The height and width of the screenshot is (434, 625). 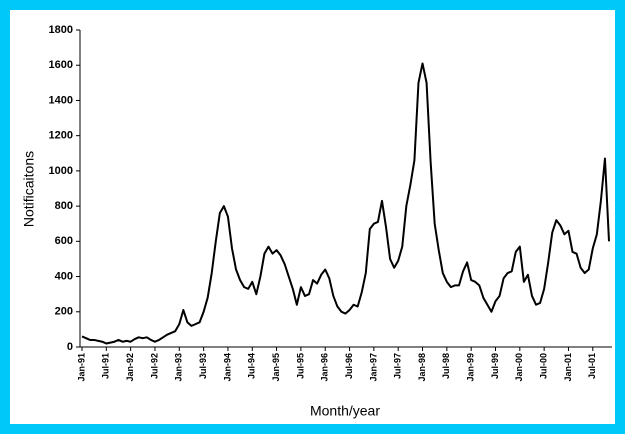 I want to click on x-tick-label: Jul-92, so click(x=154, y=366).